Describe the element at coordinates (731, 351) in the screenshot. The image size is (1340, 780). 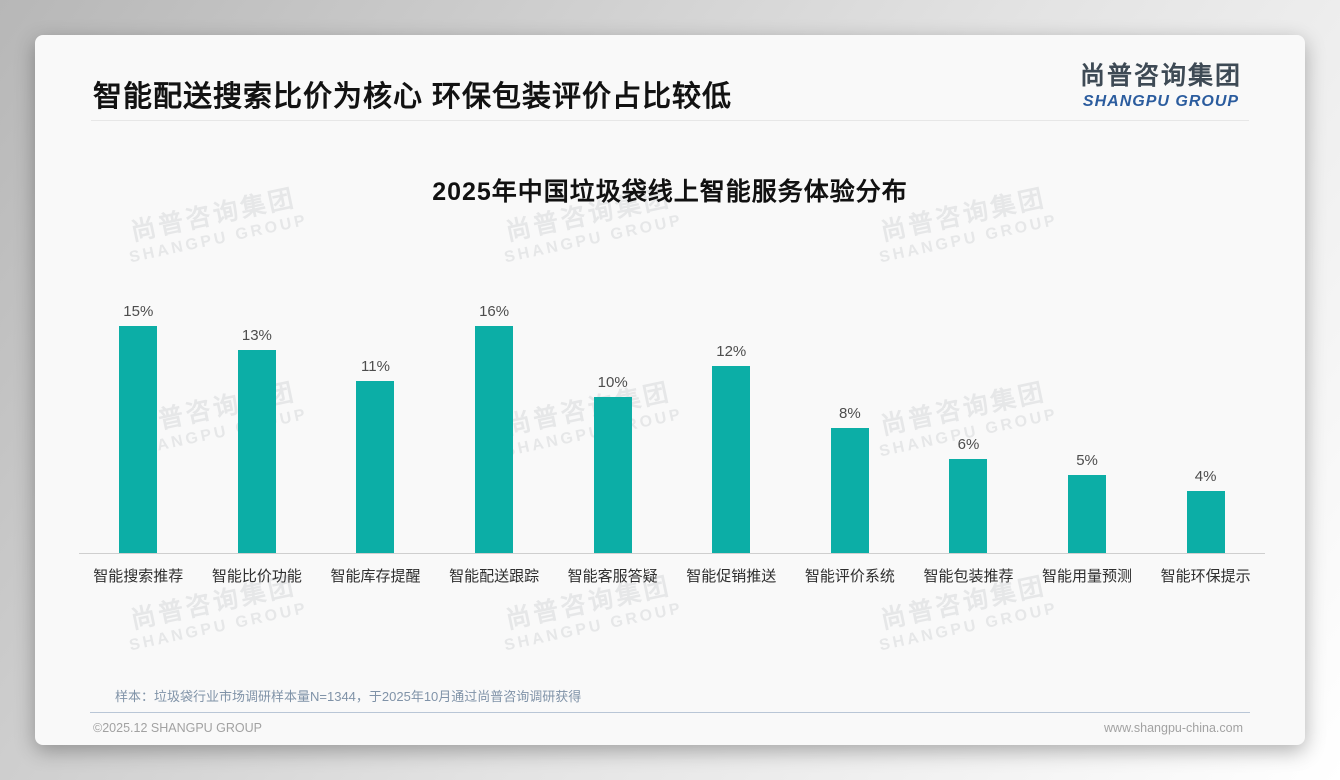
I see `bar-value-label: 12%` at that location.